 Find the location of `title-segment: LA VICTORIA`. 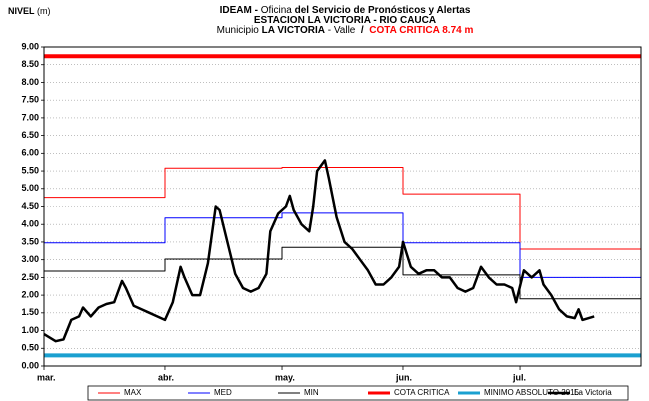

title-segment: LA VICTORIA is located at coordinates (293, 30).